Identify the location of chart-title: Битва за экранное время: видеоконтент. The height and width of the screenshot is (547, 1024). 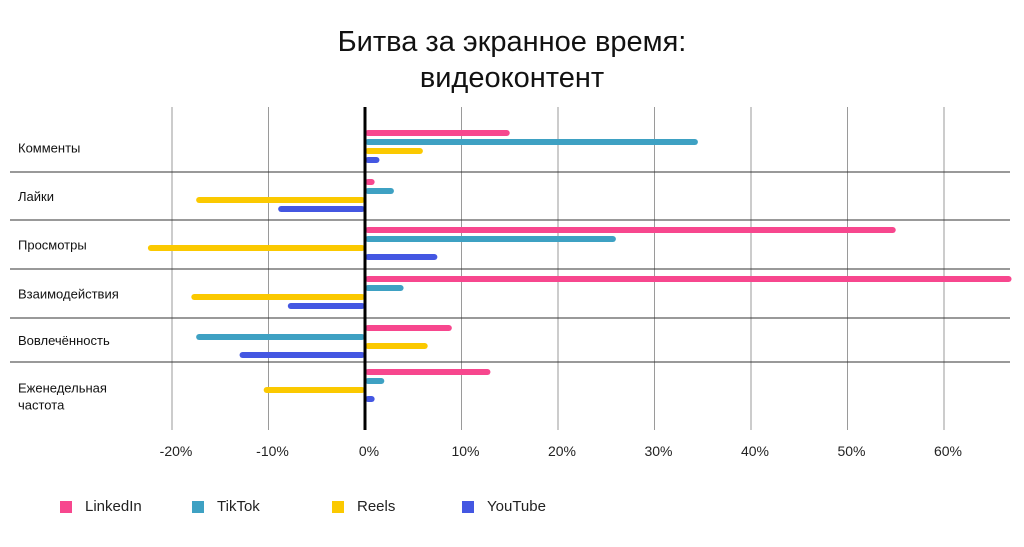
(512, 60).